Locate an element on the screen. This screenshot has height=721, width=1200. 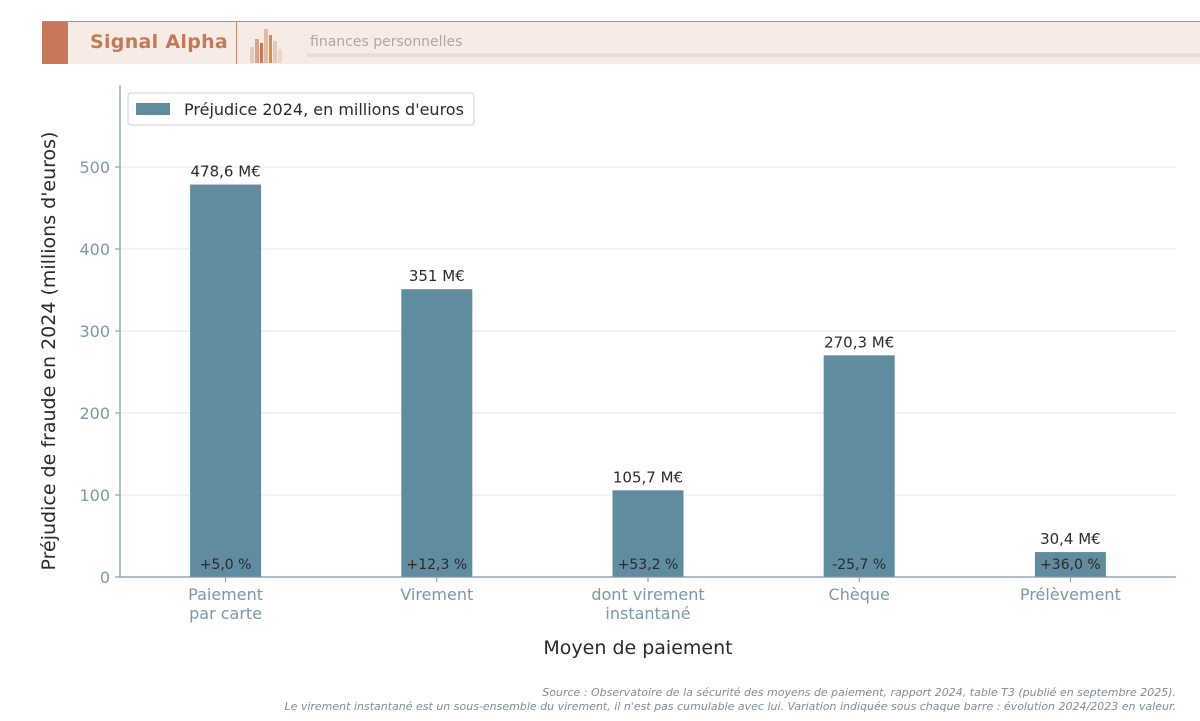
header-banner: Signal Alpha finances personnelles is located at coordinates (621, 42).